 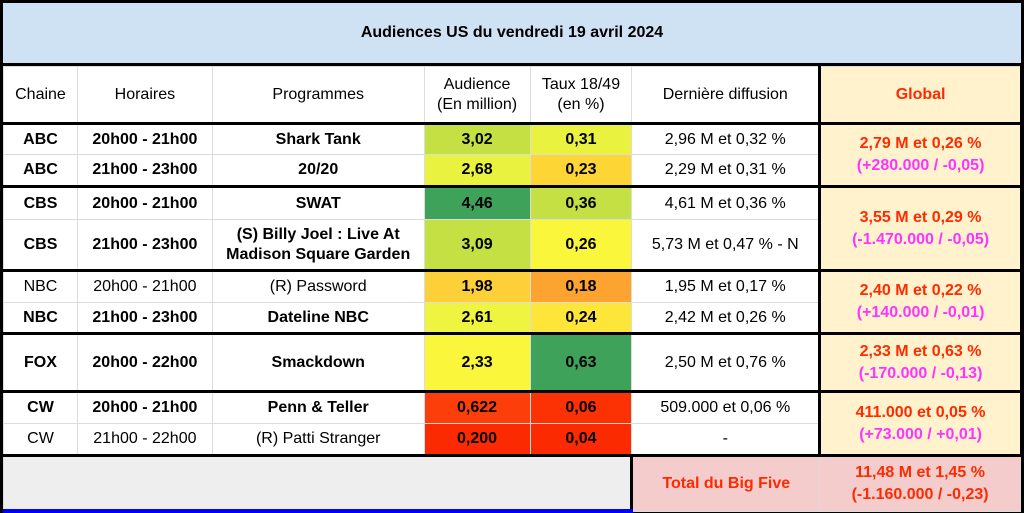 I want to click on global-sub: (-170.000 / -0,13), so click(x=920, y=373).